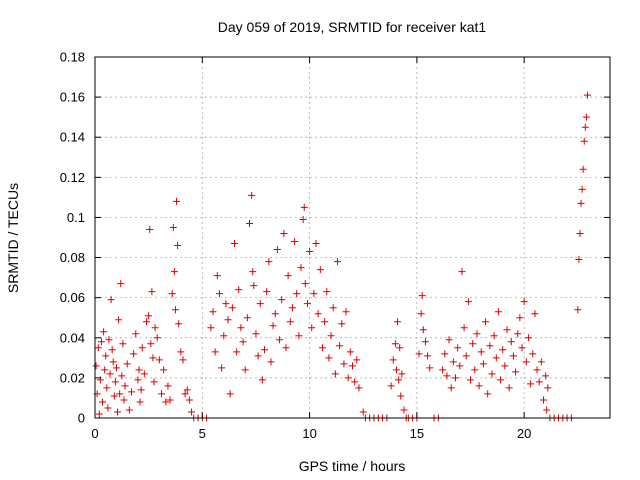 This screenshot has width=640, height=480. I want to click on y-tick-label: 0.1, so click(76, 217).